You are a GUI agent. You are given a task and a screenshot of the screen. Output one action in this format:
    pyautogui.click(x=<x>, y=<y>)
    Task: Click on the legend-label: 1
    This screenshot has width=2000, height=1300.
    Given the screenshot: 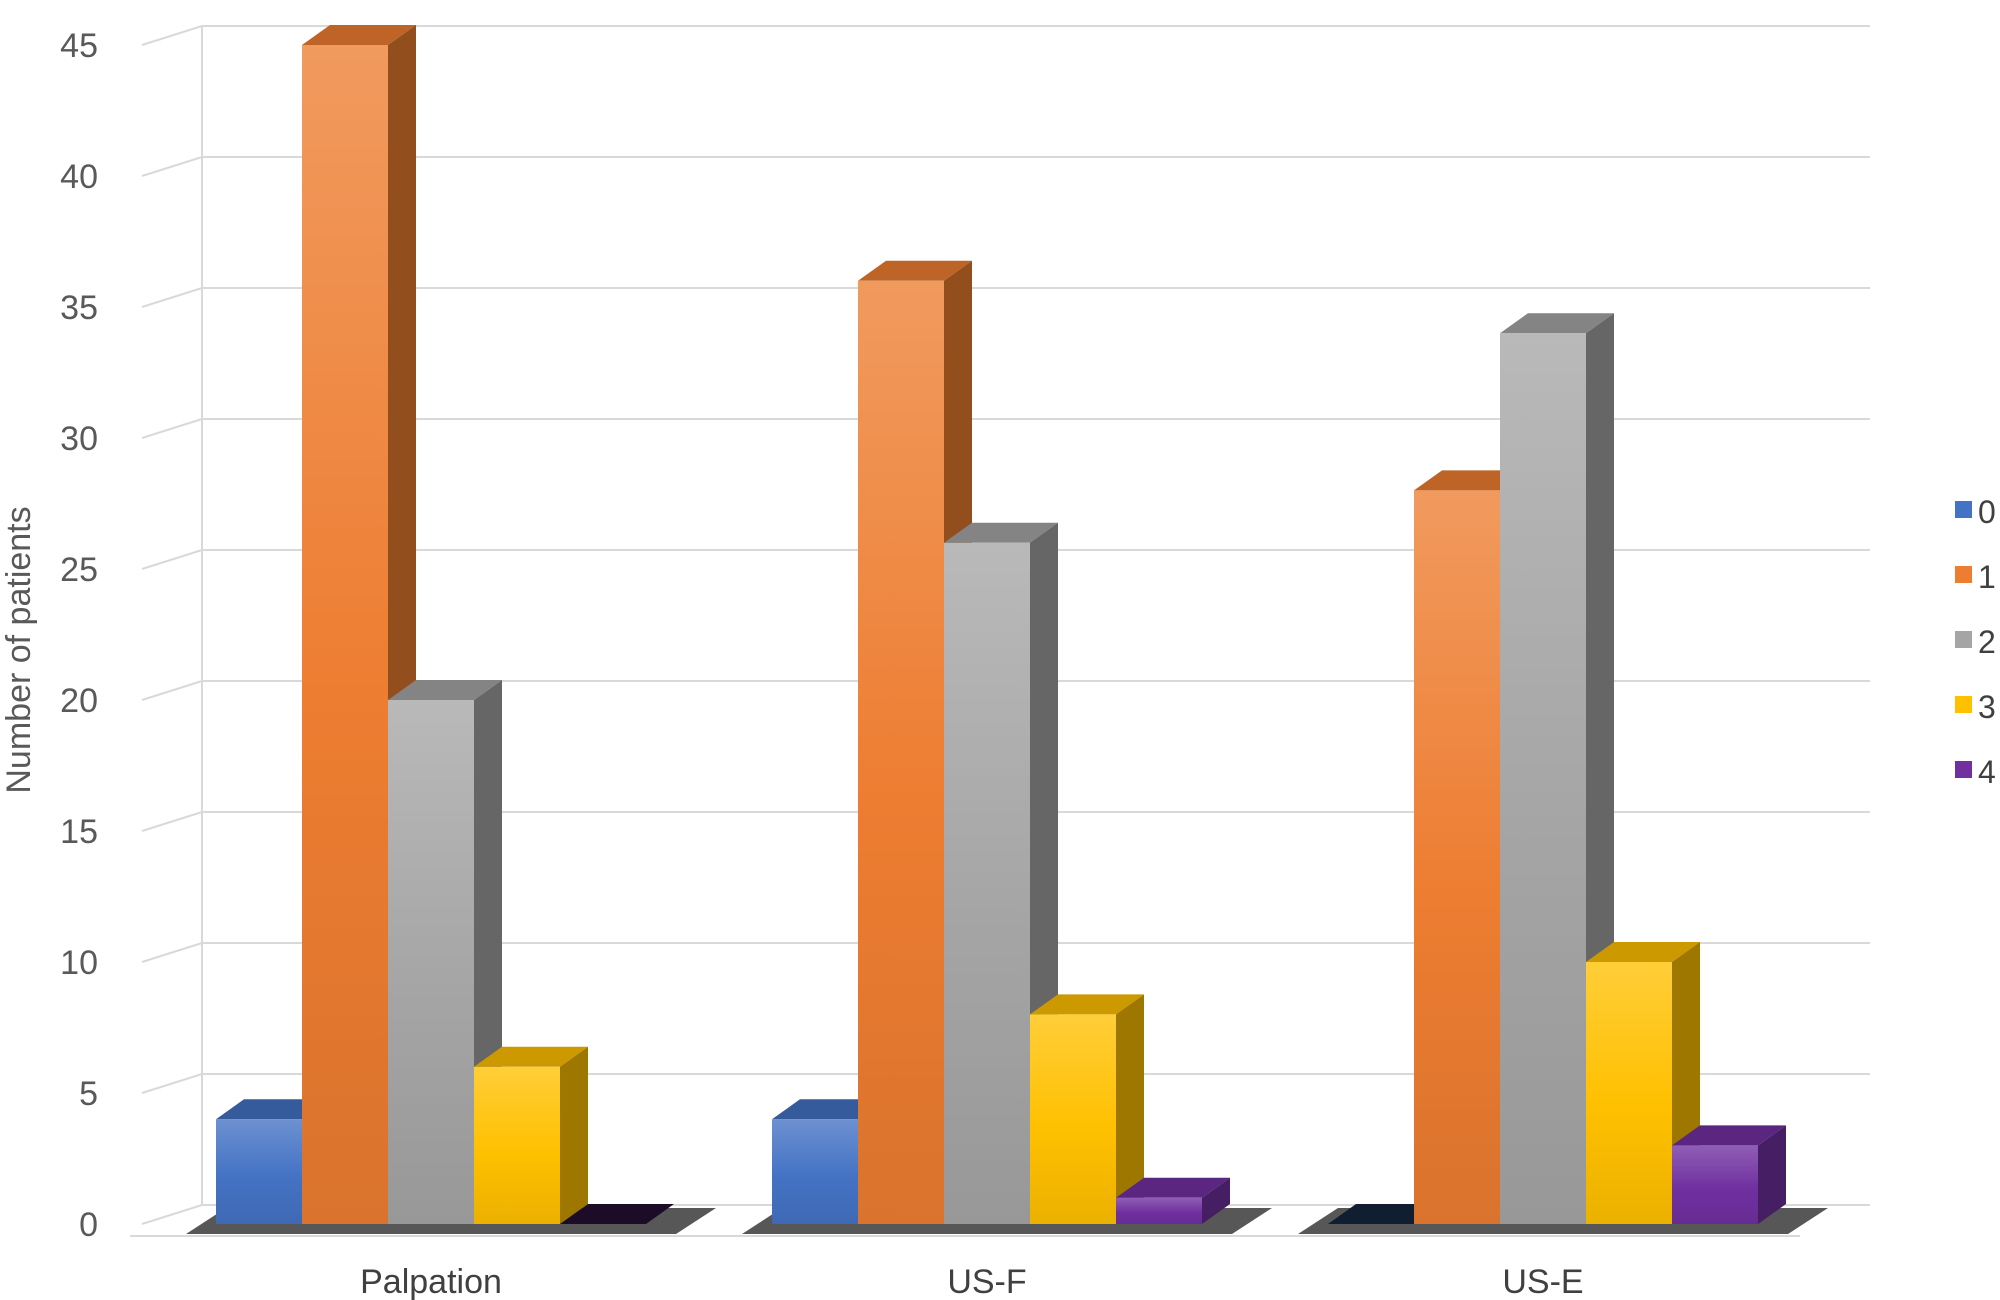 What is the action you would take?
    pyautogui.click(x=1987, y=577)
    